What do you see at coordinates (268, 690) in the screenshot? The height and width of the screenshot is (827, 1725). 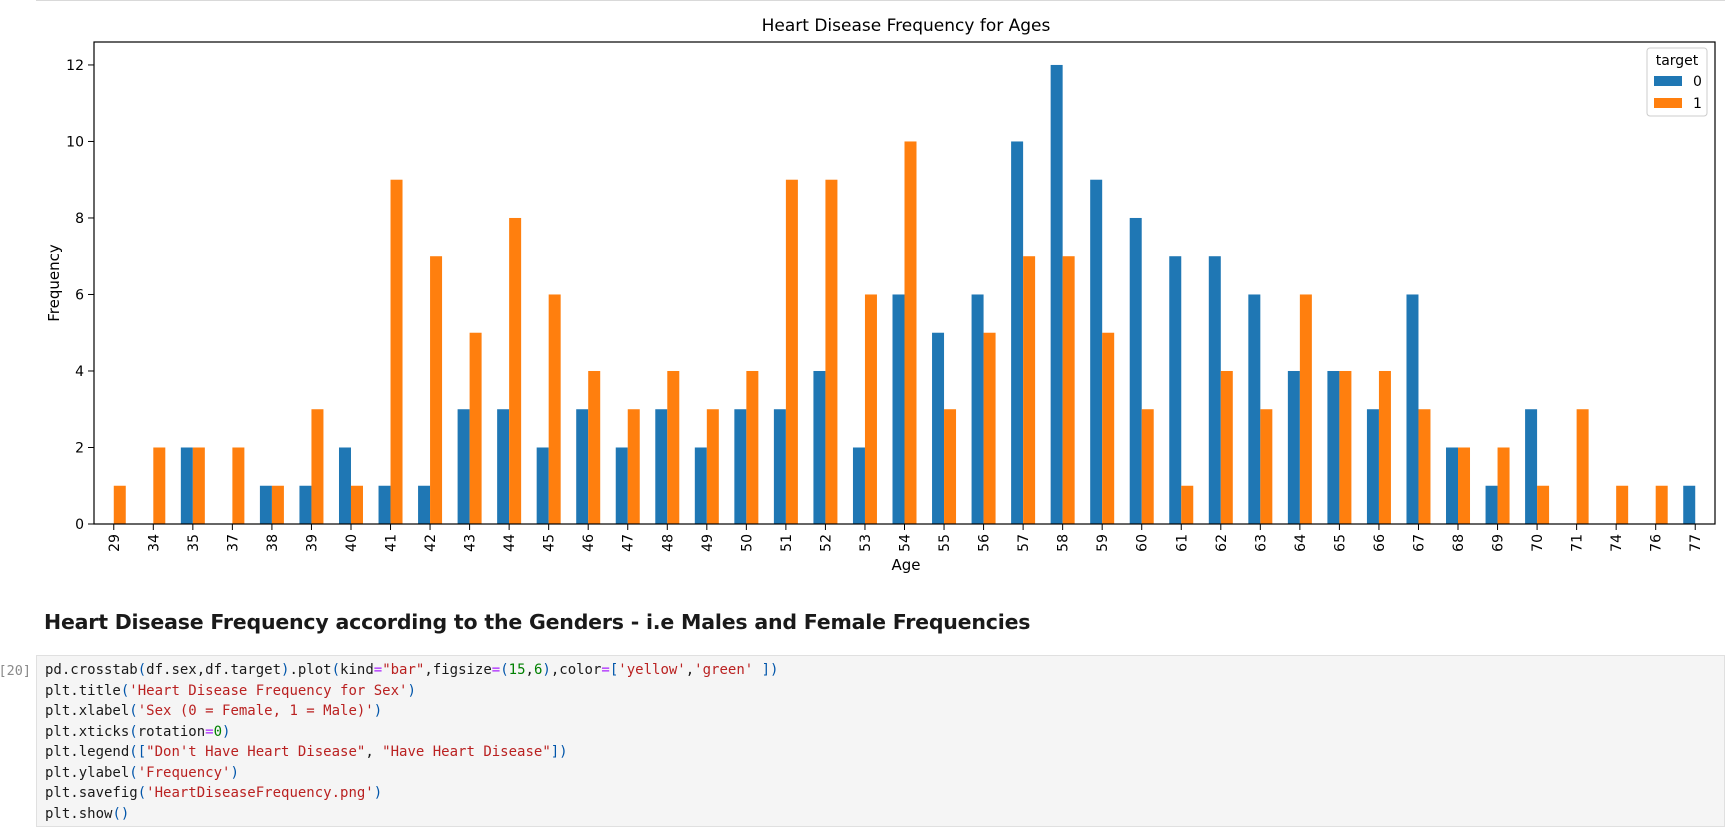 I see `code-token: 'Heart Disease Frequency for Sex'` at bounding box center [268, 690].